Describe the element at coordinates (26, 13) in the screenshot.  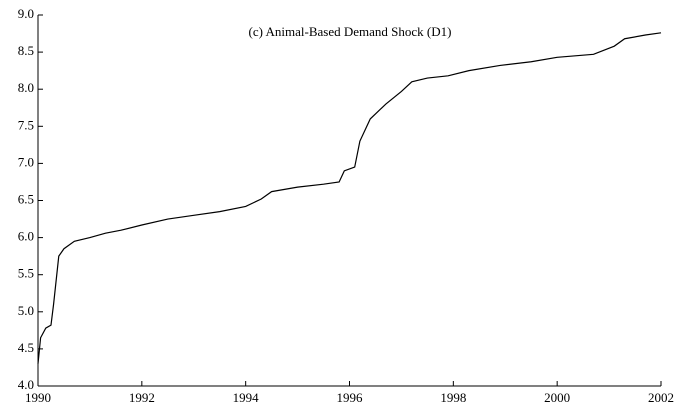
I see `y-tick-label: 9.0` at that location.